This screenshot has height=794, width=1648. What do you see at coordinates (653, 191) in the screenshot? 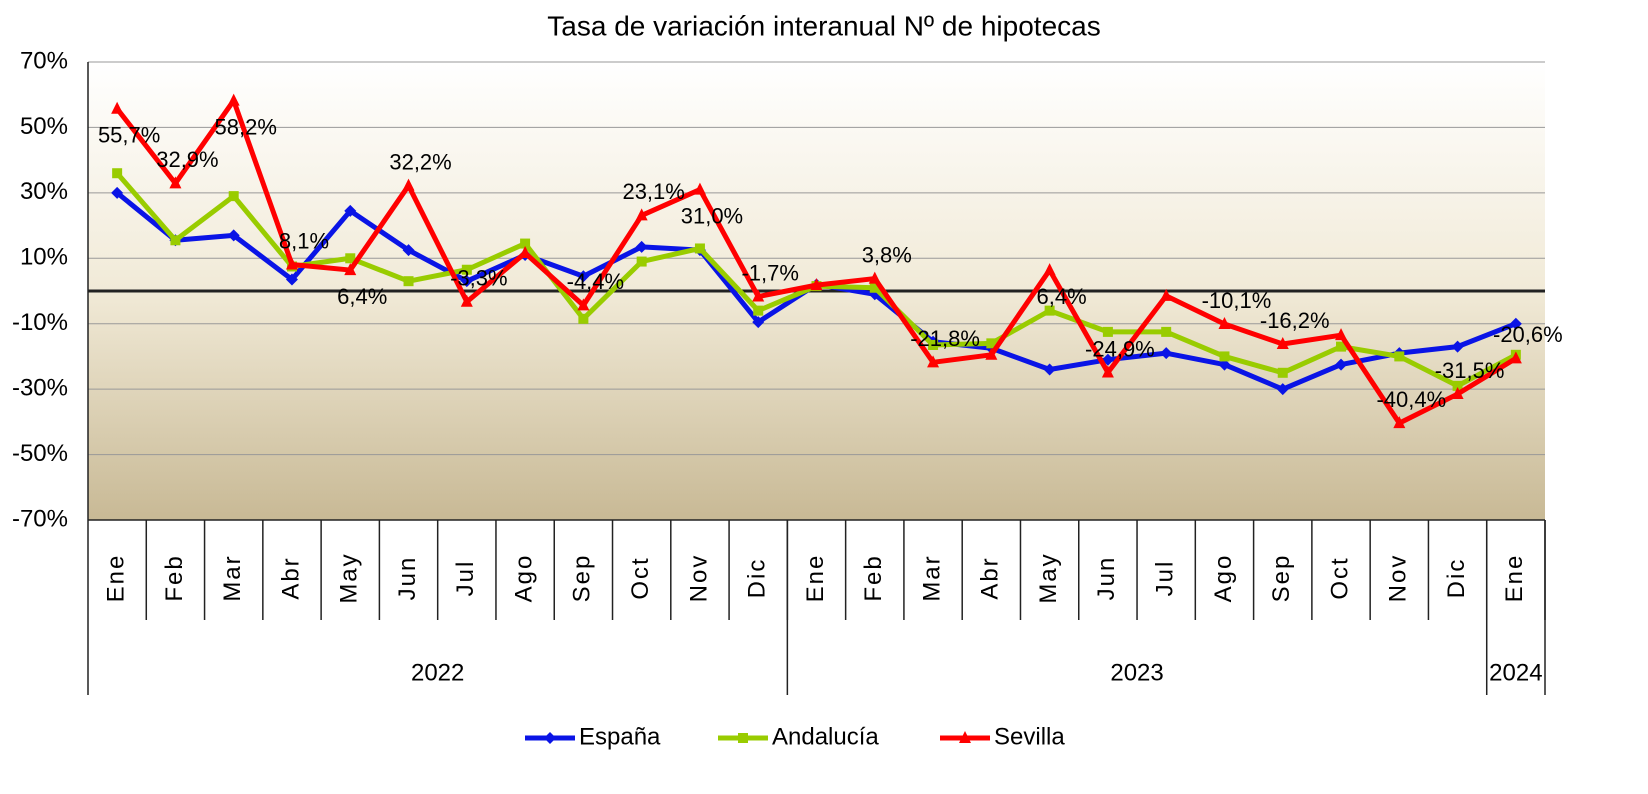
I see `data-label: 23,1%` at bounding box center [653, 191].